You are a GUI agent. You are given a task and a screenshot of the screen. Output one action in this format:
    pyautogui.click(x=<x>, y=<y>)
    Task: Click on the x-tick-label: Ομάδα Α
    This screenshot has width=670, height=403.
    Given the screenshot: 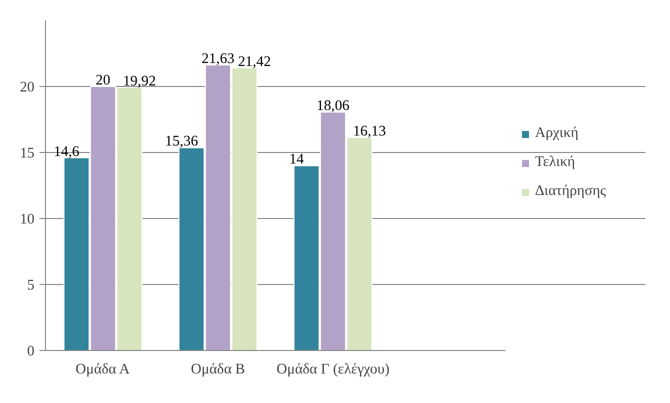 What is the action you would take?
    pyautogui.click(x=103, y=370)
    